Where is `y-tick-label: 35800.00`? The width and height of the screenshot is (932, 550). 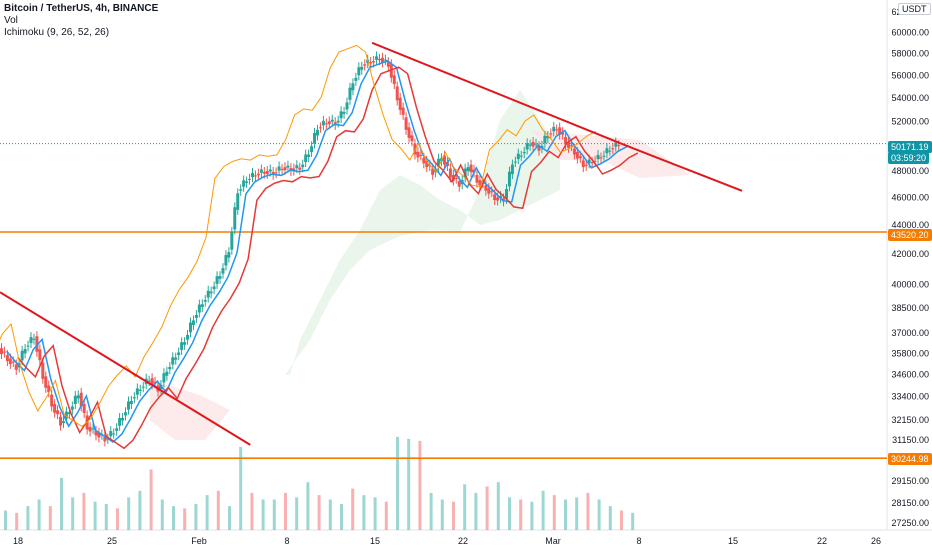
y-tick-label: 35800.00 is located at coordinates (910, 353).